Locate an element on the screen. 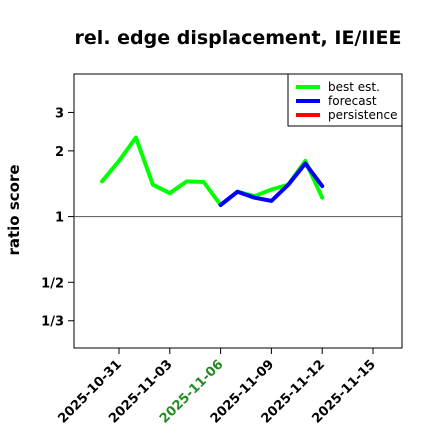  y-tick-label: 2 is located at coordinates (59, 152).